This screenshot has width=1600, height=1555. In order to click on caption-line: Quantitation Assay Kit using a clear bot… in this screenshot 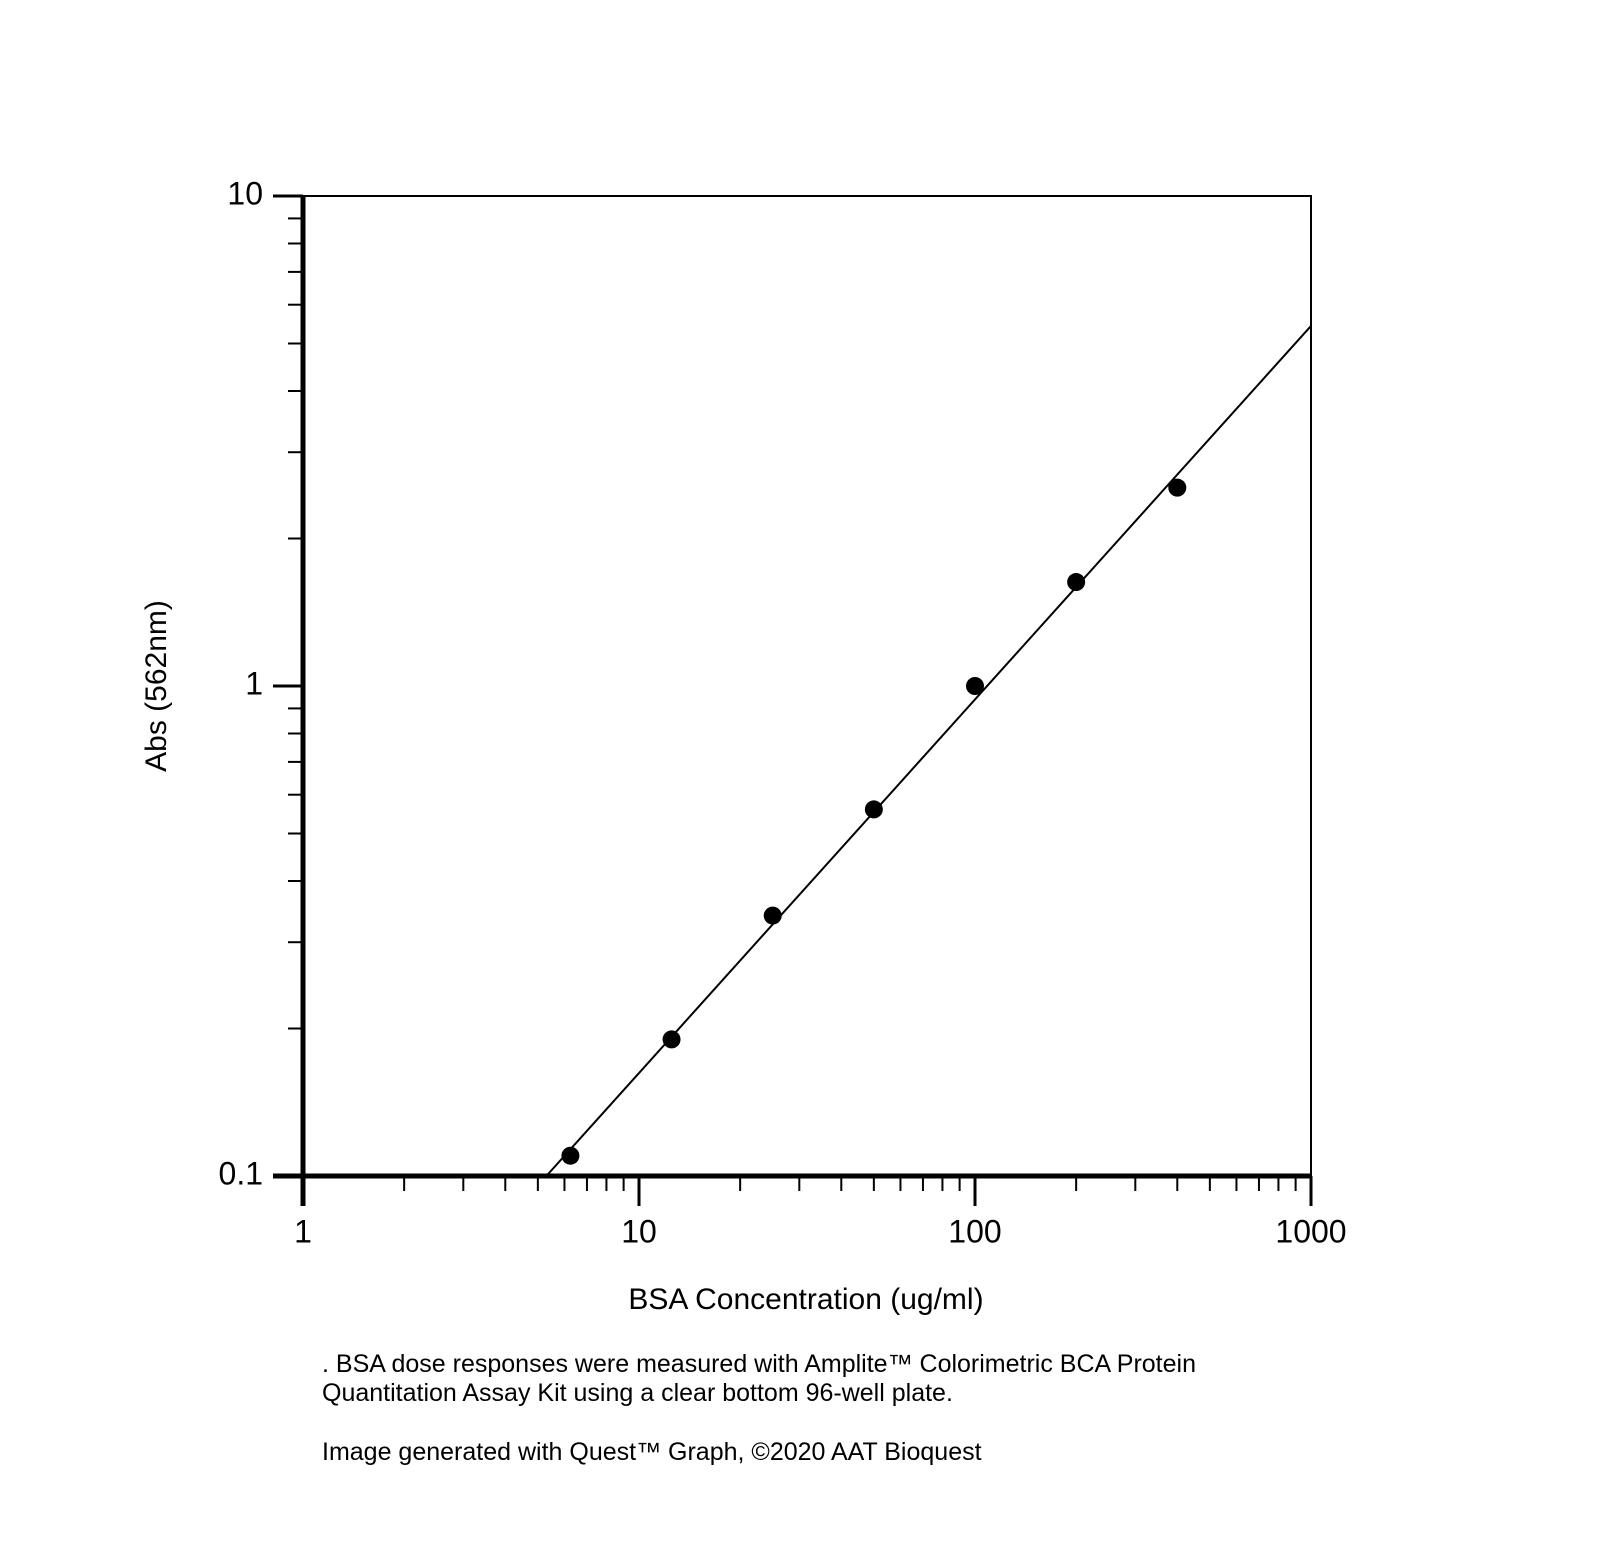, I will do `click(637, 1393)`.